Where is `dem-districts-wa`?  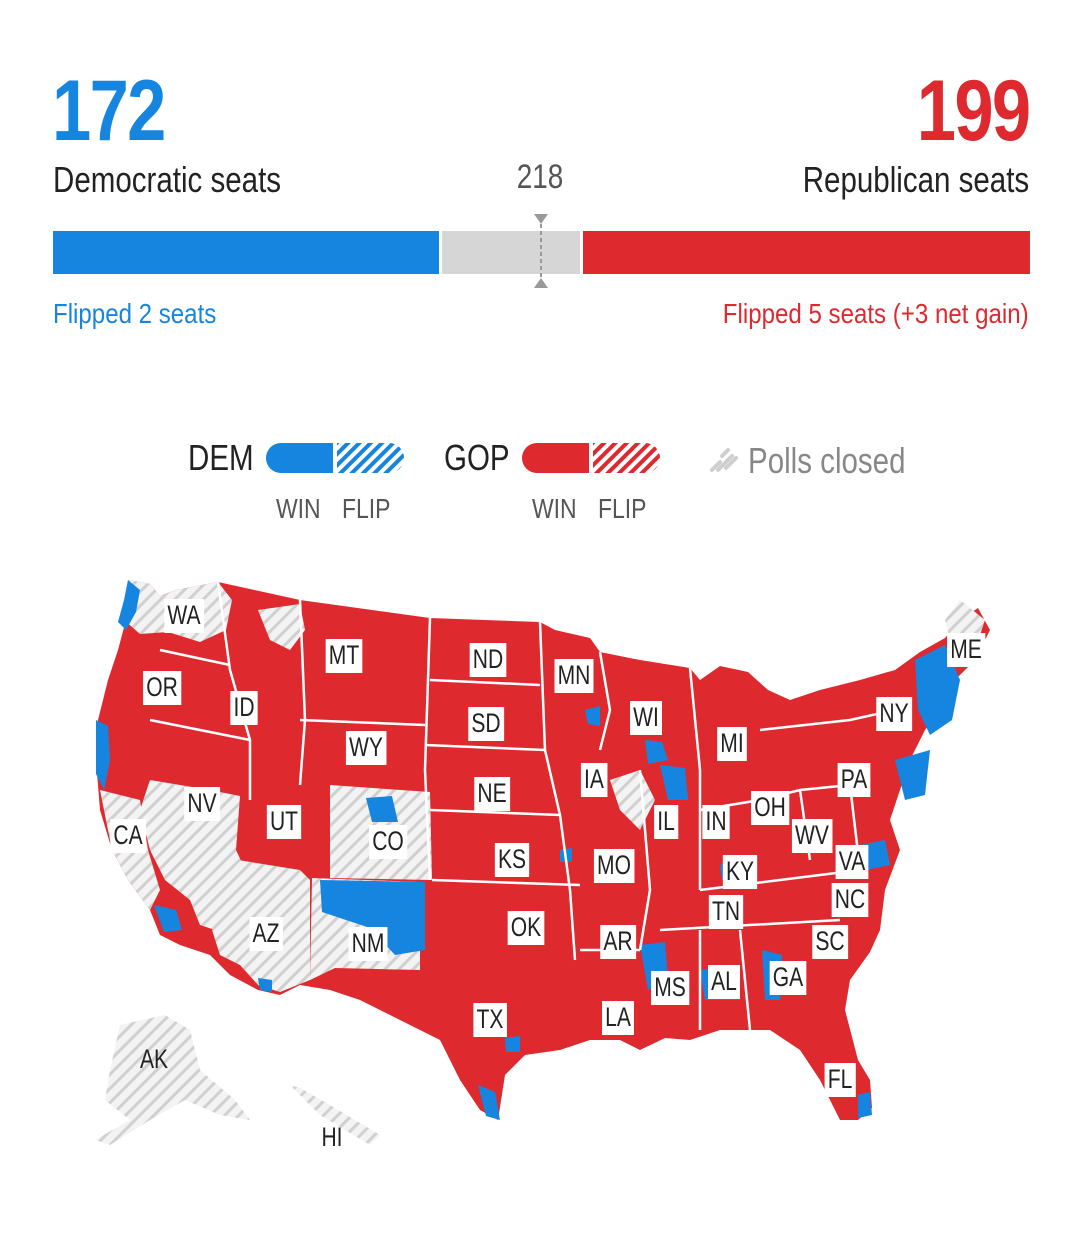 dem-districts-wa is located at coordinates (129, 605).